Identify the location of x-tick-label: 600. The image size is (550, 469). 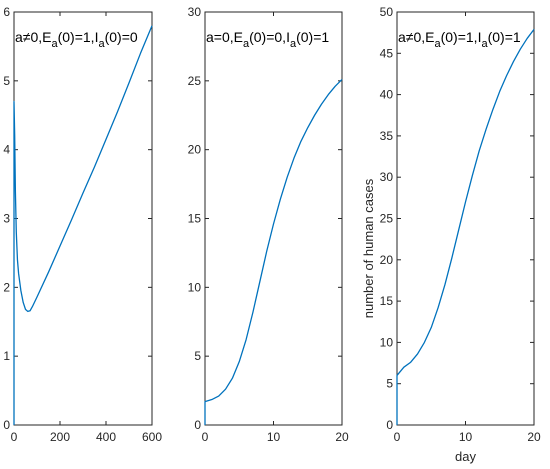
(152, 437).